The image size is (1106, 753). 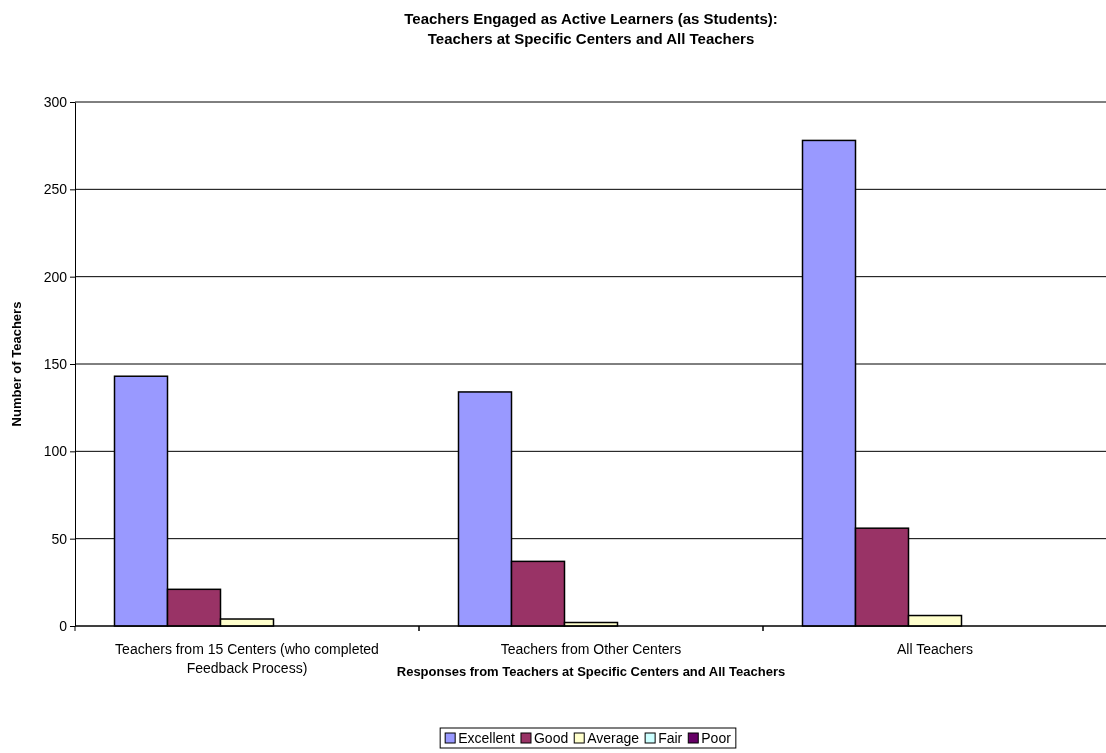 I want to click on legend-label: Excellent, so click(x=487, y=738).